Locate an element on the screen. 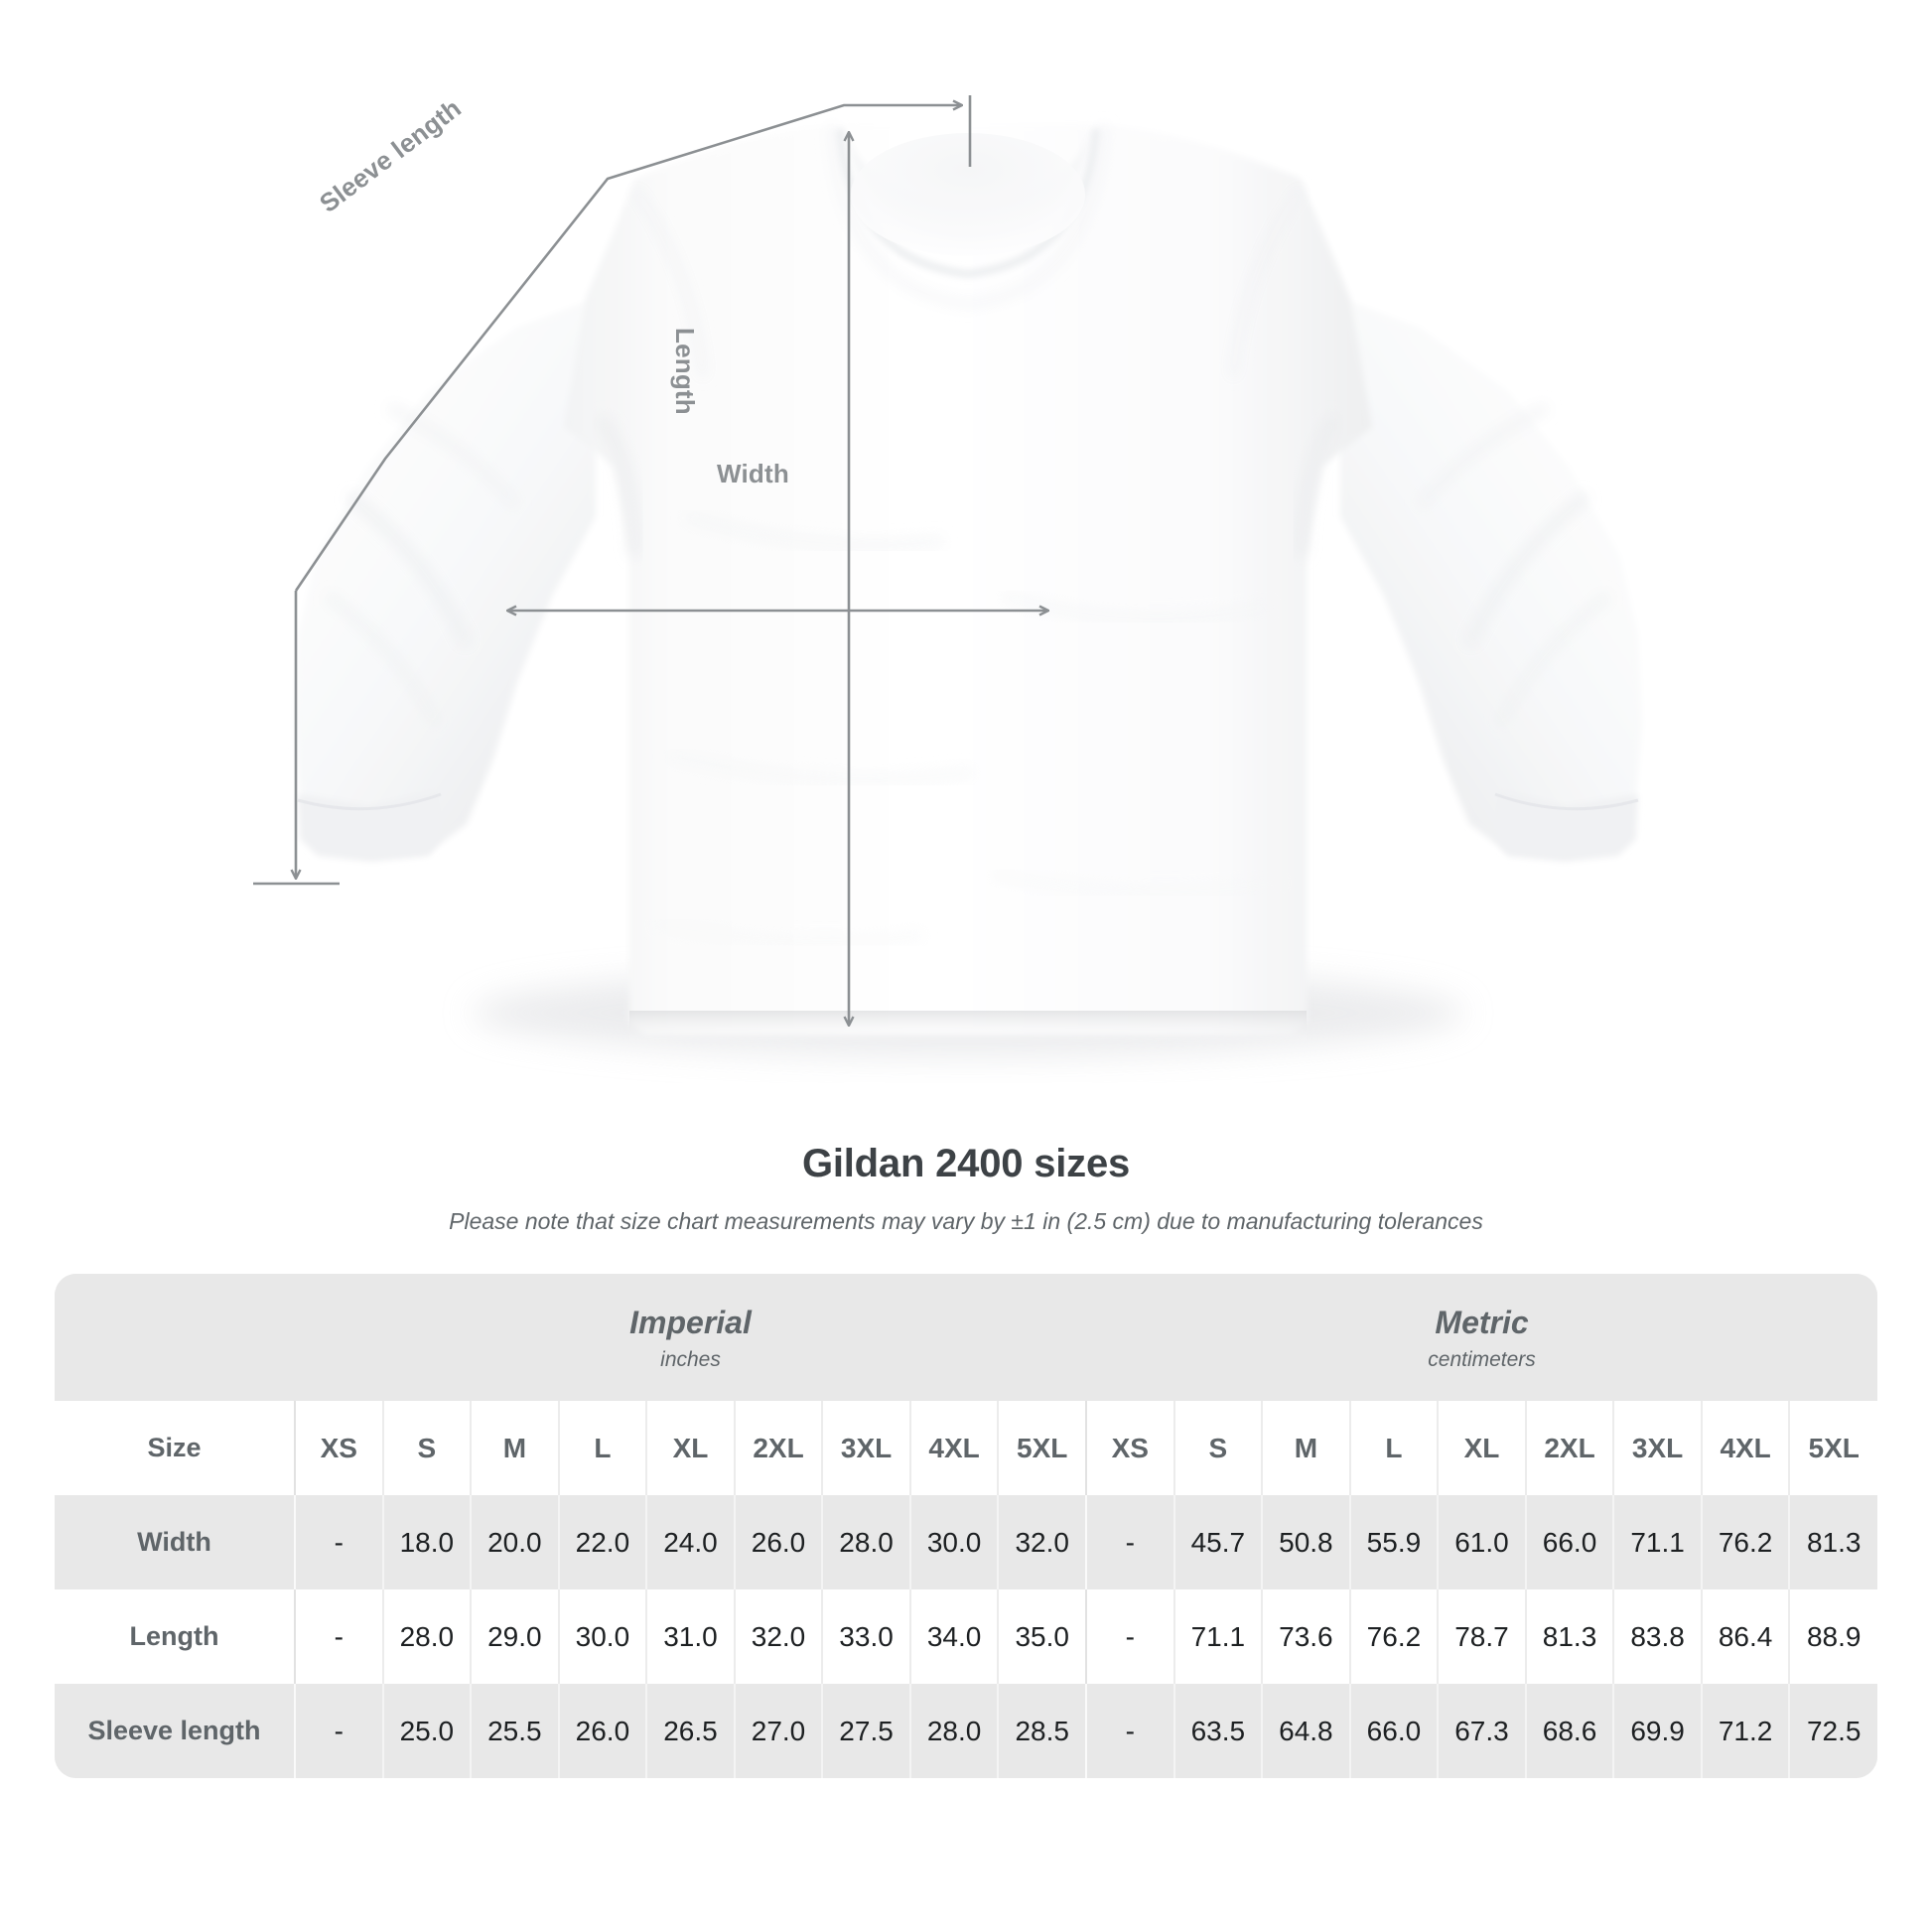 Image resolution: width=1932 pixels, height=1932 pixels. row-label-length: Length is located at coordinates (175, 1637).